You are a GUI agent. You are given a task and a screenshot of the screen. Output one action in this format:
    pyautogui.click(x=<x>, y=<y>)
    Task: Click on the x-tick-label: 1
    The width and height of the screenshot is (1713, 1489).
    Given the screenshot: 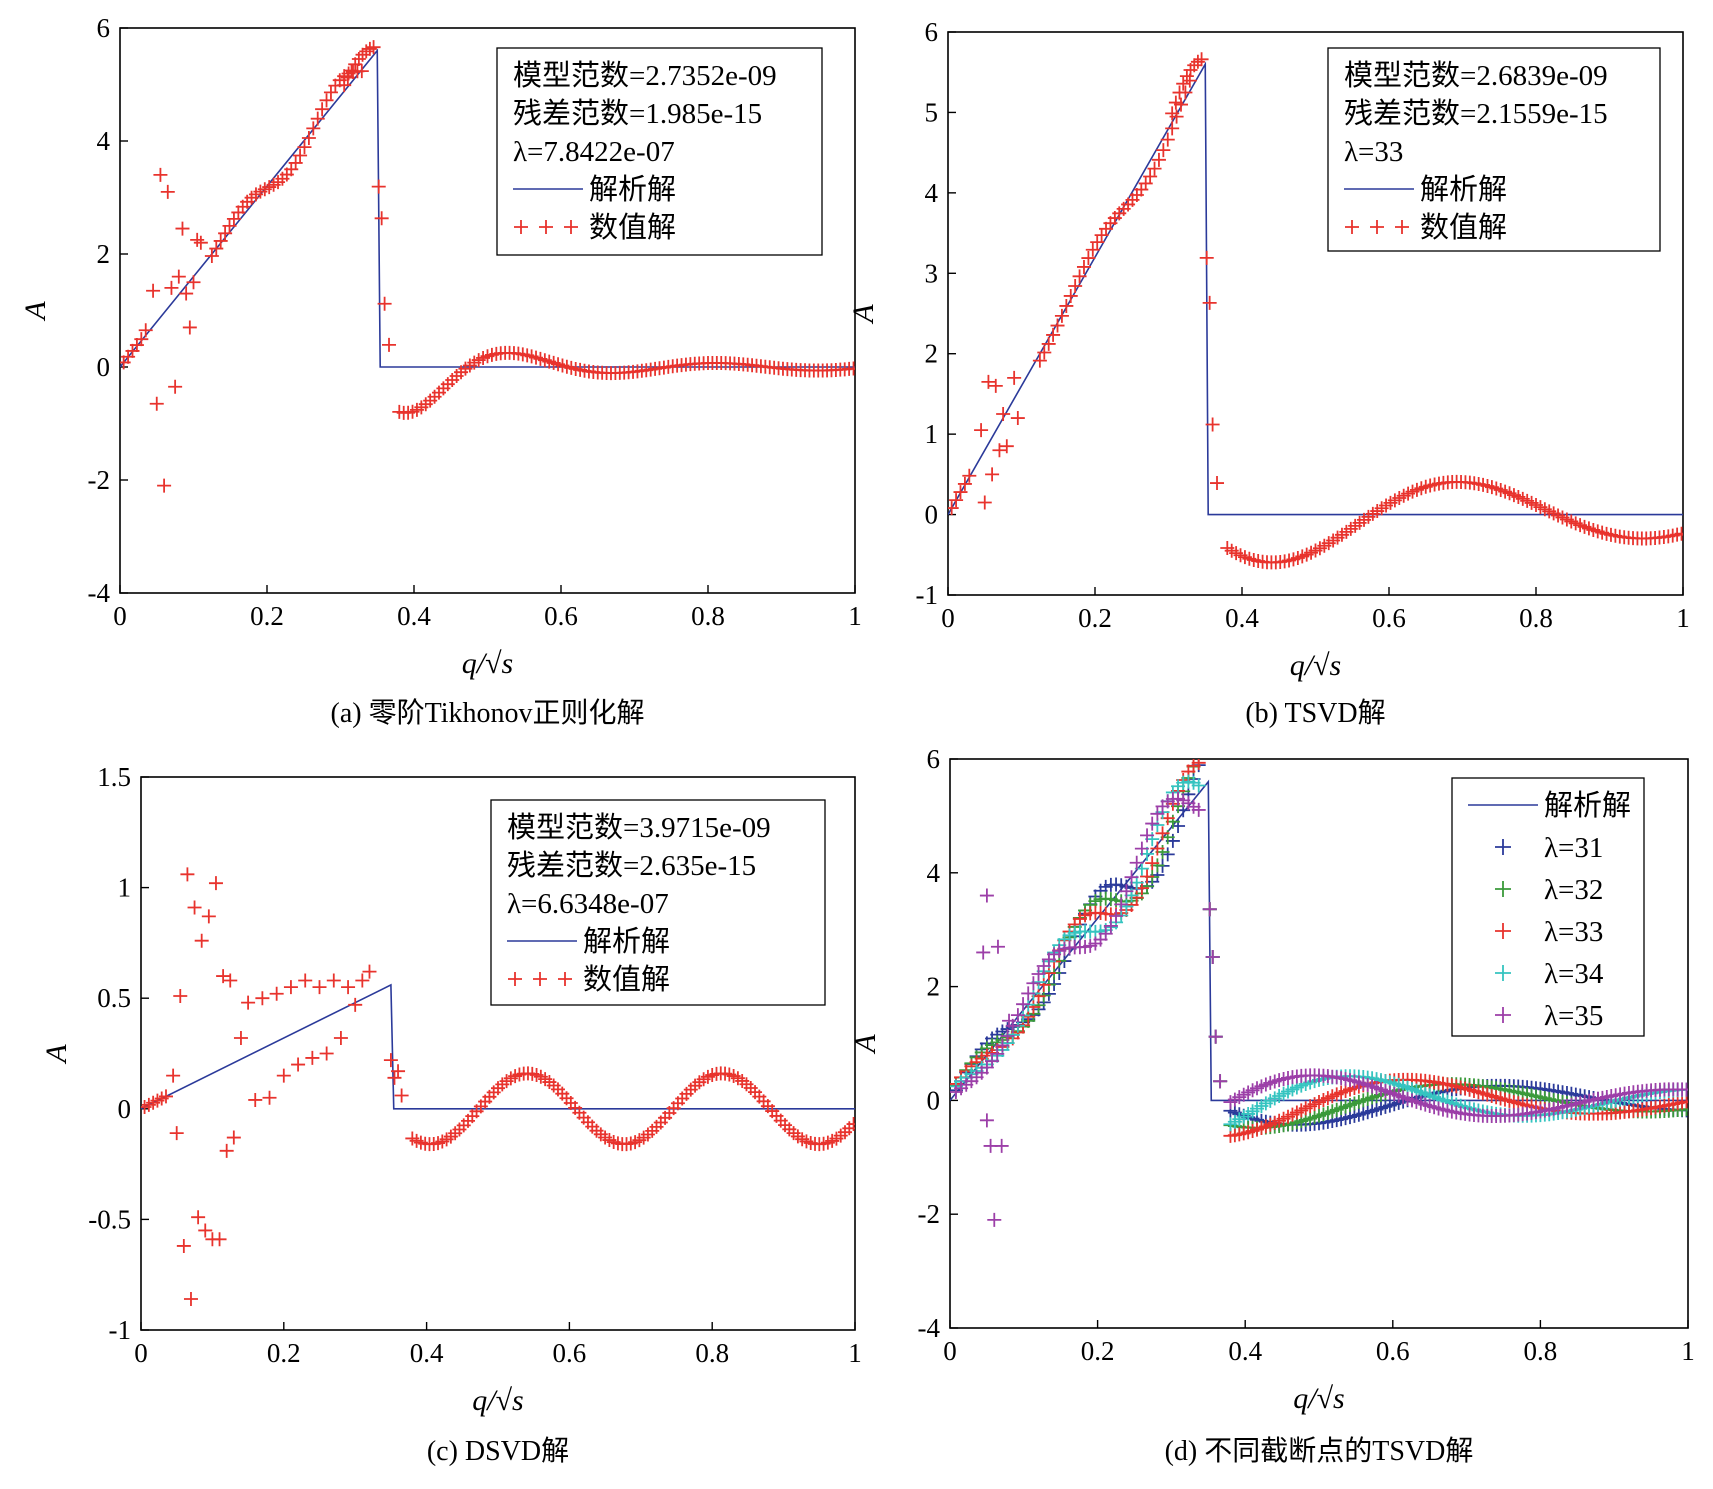 What is the action you would take?
    pyautogui.click(x=855, y=616)
    